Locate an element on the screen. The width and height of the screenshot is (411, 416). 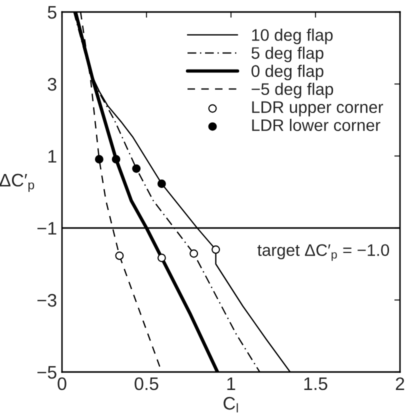
x-axis-title: C$_{l}$ is located at coordinates (231, 404).